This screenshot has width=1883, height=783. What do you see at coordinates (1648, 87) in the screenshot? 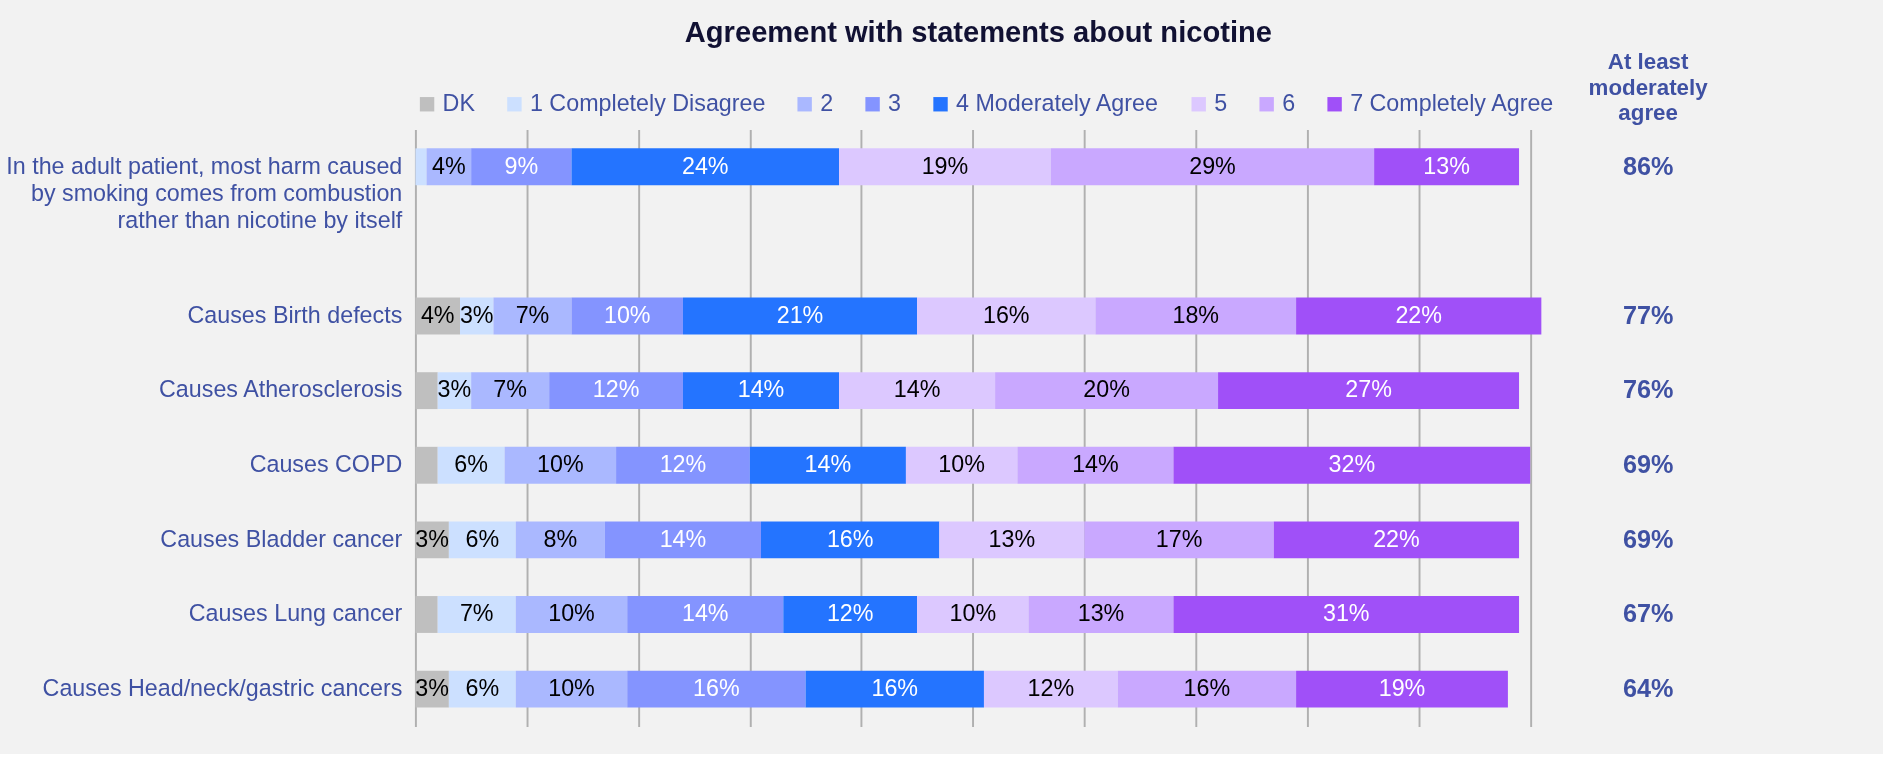
I see `text: At least moderately agree` at bounding box center [1648, 87].